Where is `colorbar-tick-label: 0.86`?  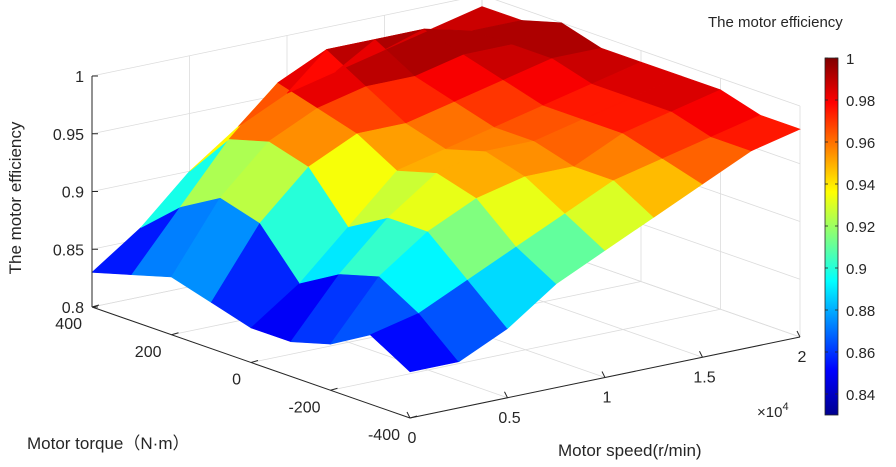
colorbar-tick-label: 0.86 is located at coordinates (860, 353).